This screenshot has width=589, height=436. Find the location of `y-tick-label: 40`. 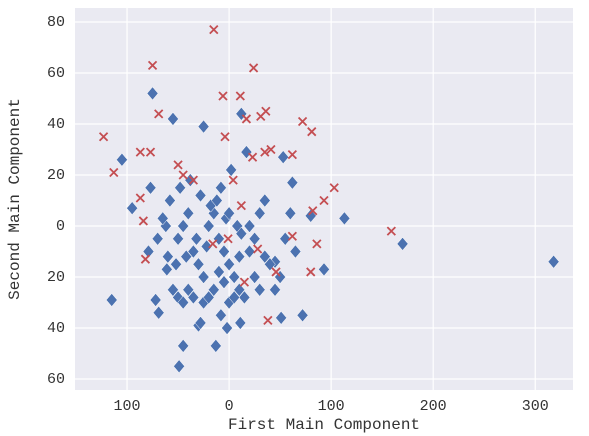

y-tick-label: 40 is located at coordinates (56, 328).